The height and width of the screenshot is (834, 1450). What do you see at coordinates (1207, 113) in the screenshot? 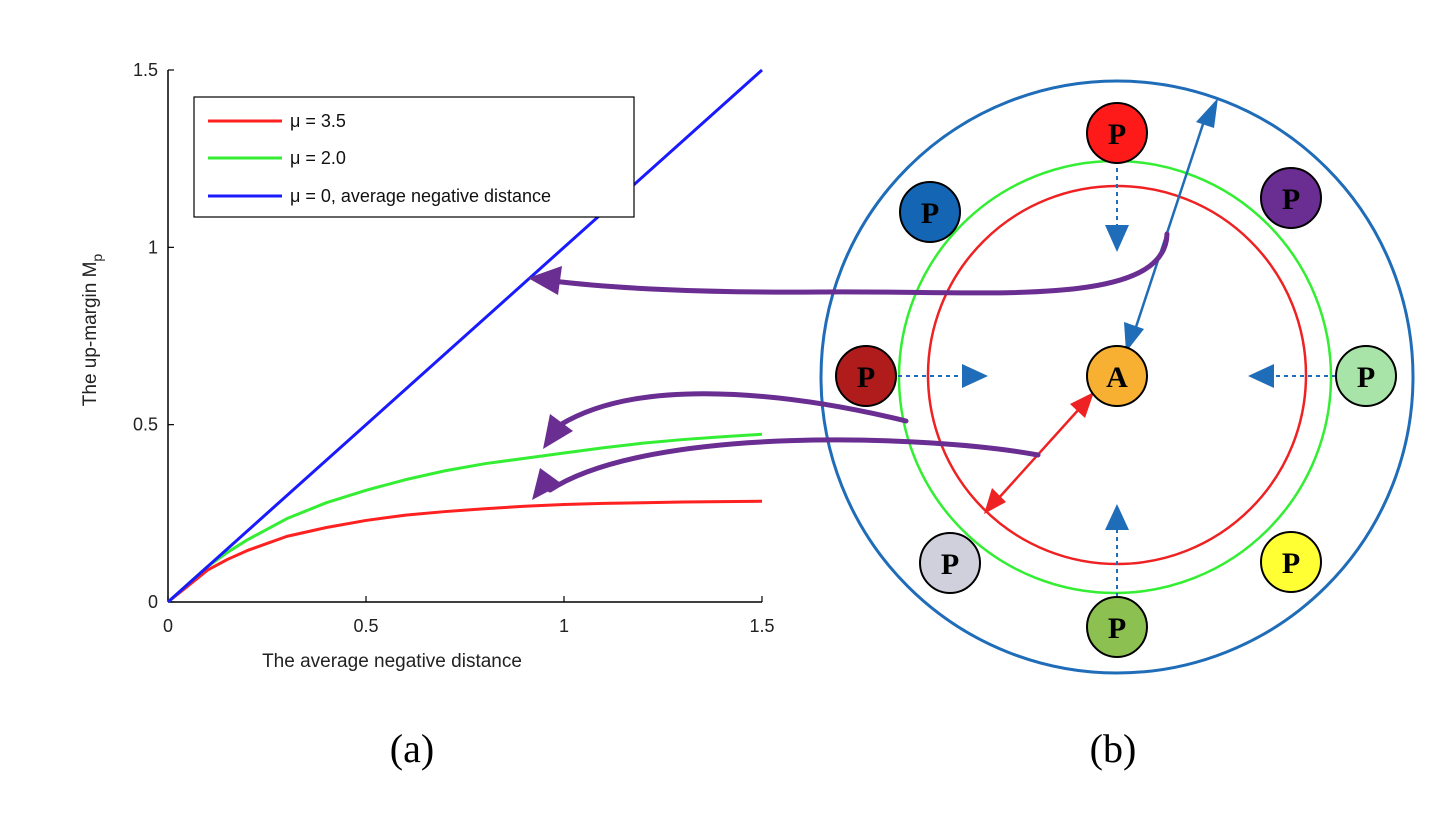
I see `outer-radius-arrowhead-top` at bounding box center [1207, 113].